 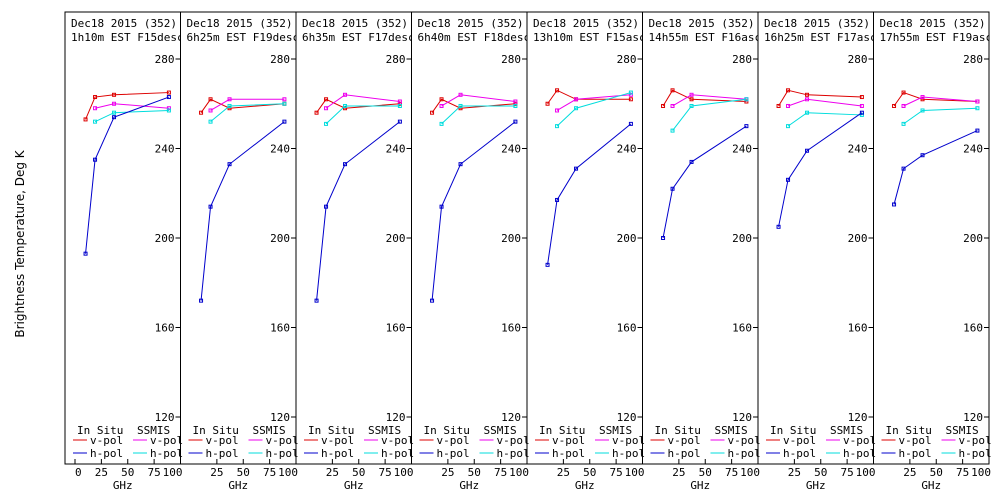 I want to click on panel-subtitle: 16h25m EST F17asc, so click(x=820, y=37).